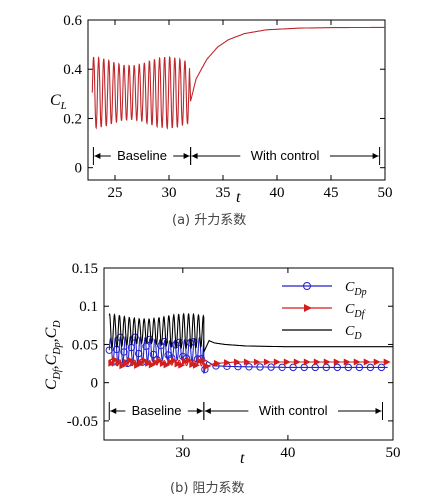  Describe the element at coordinates (223, 193) in the screenshot. I see `x-tick-label: 35` at that location.